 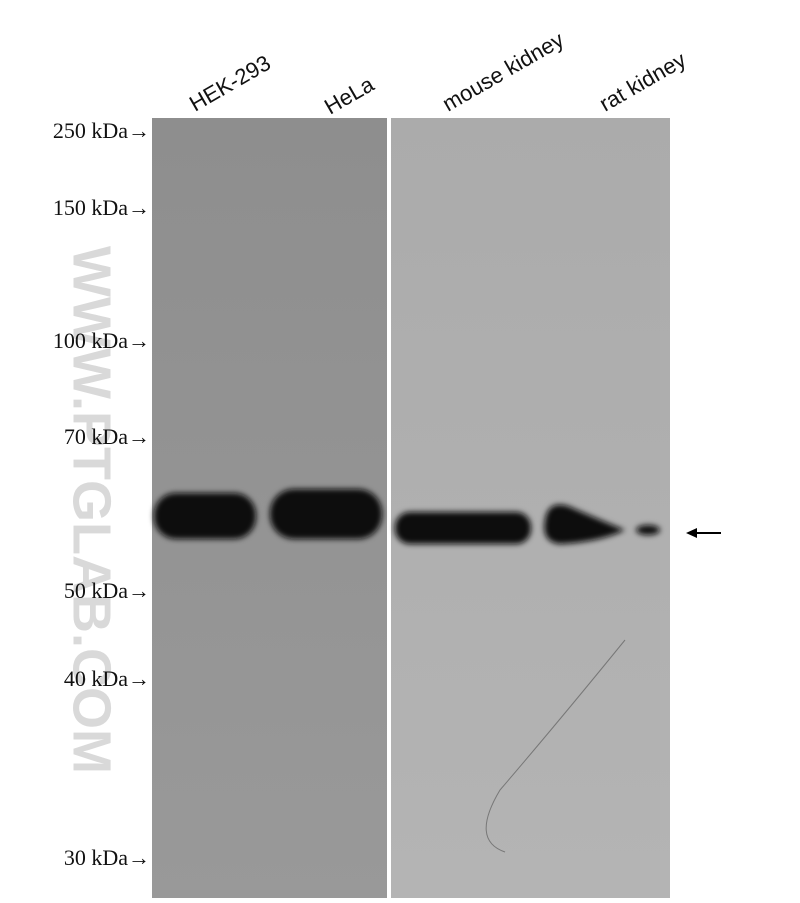 I want to click on lane-label: HeLa, so click(x=349, y=95).